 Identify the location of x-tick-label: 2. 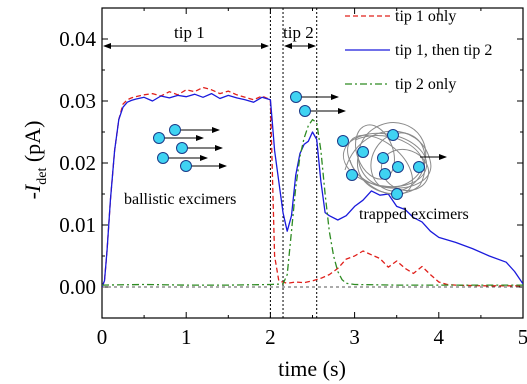
(270, 337).